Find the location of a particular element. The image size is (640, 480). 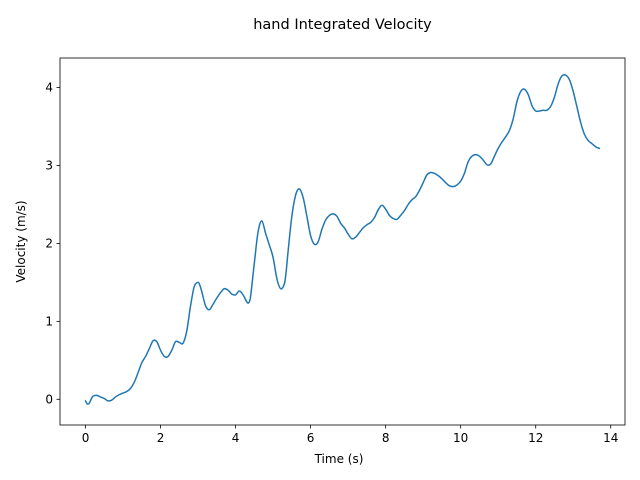

x-tick-label: 2 is located at coordinates (161, 438).